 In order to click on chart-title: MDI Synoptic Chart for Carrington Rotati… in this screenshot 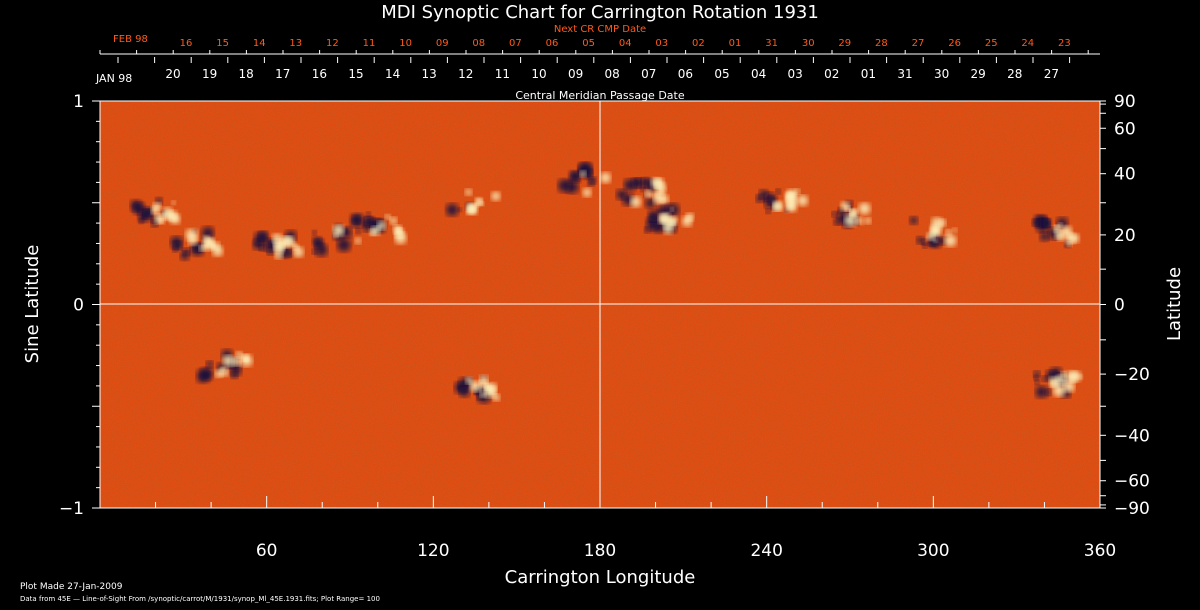, I will do `click(600, 12)`.